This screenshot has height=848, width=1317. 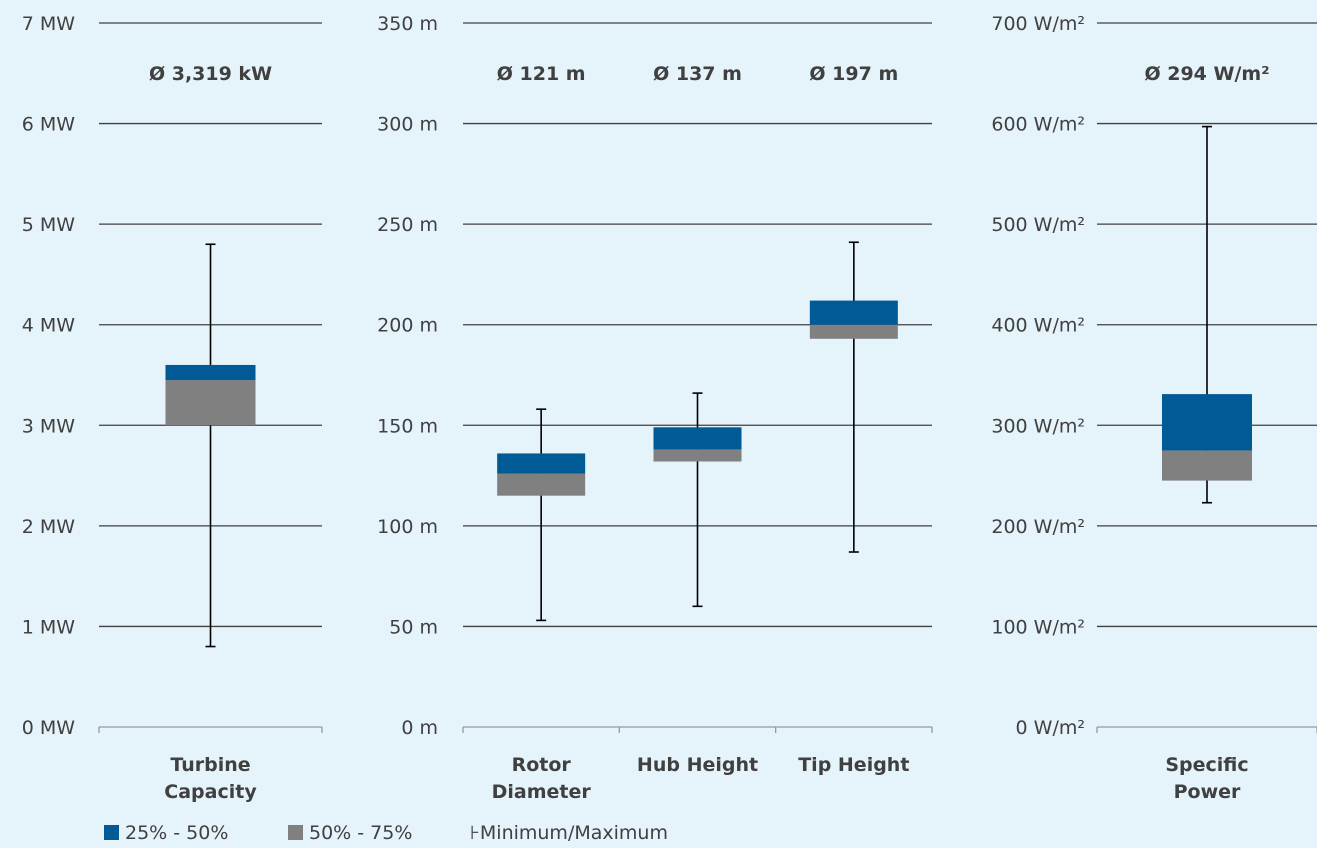 What do you see at coordinates (407, 24) in the screenshot?
I see `y-tick-label: 350 m` at bounding box center [407, 24].